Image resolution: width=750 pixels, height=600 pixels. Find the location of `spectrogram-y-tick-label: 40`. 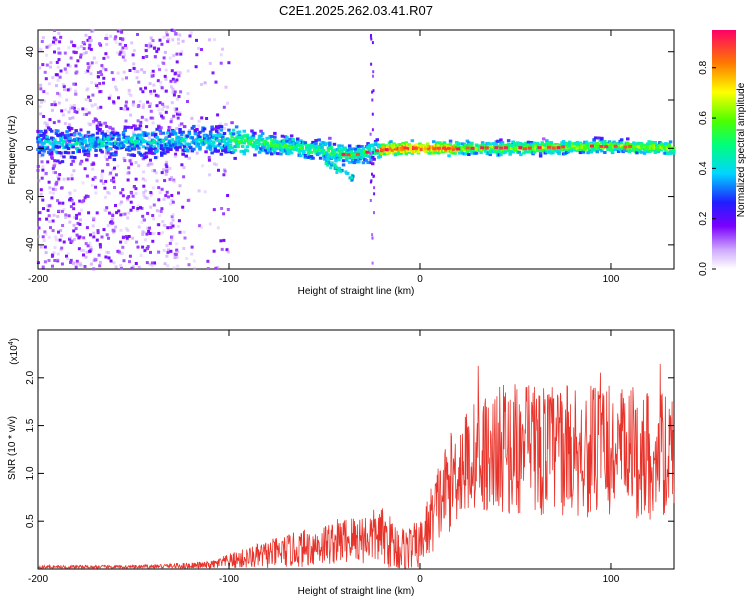

spectrogram-y-tick-label: 40 is located at coordinates (30, 52).